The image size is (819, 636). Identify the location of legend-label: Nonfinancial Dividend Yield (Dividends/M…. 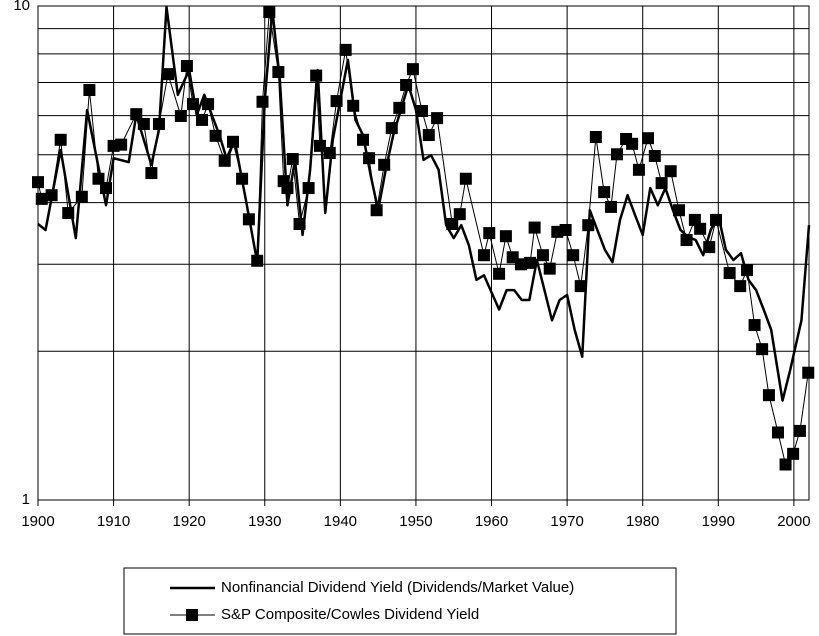
(397, 587).